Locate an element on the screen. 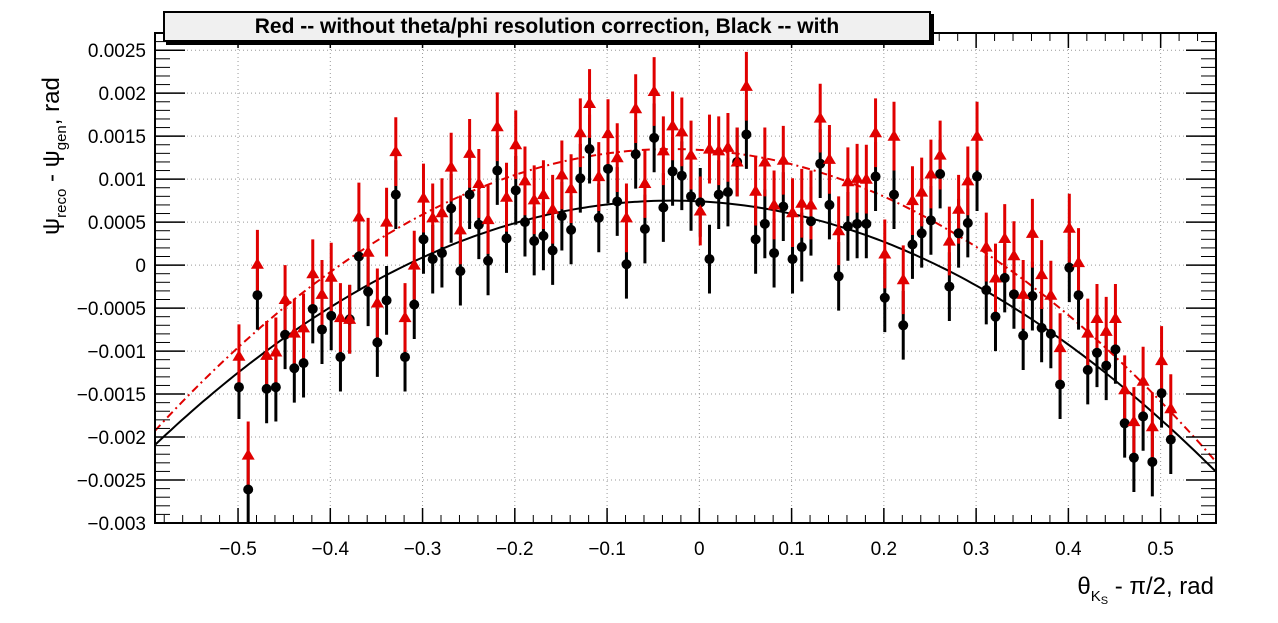 This screenshot has height=623, width=1278. y-tick-label: −0.003 is located at coordinates (116, 524).